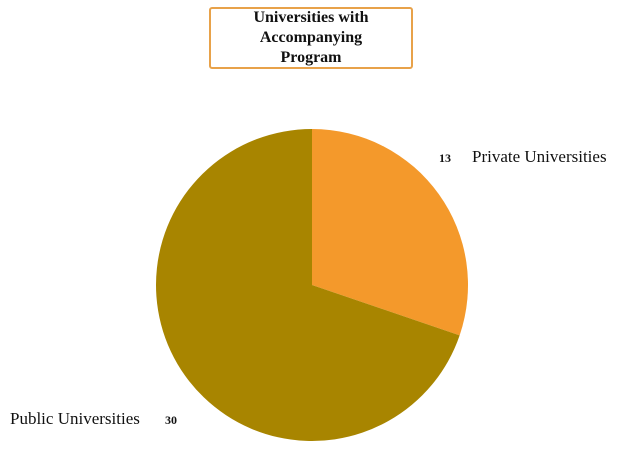  What do you see at coordinates (311, 38) in the screenshot?
I see `chart-title: Universities with Accompanying Program` at bounding box center [311, 38].